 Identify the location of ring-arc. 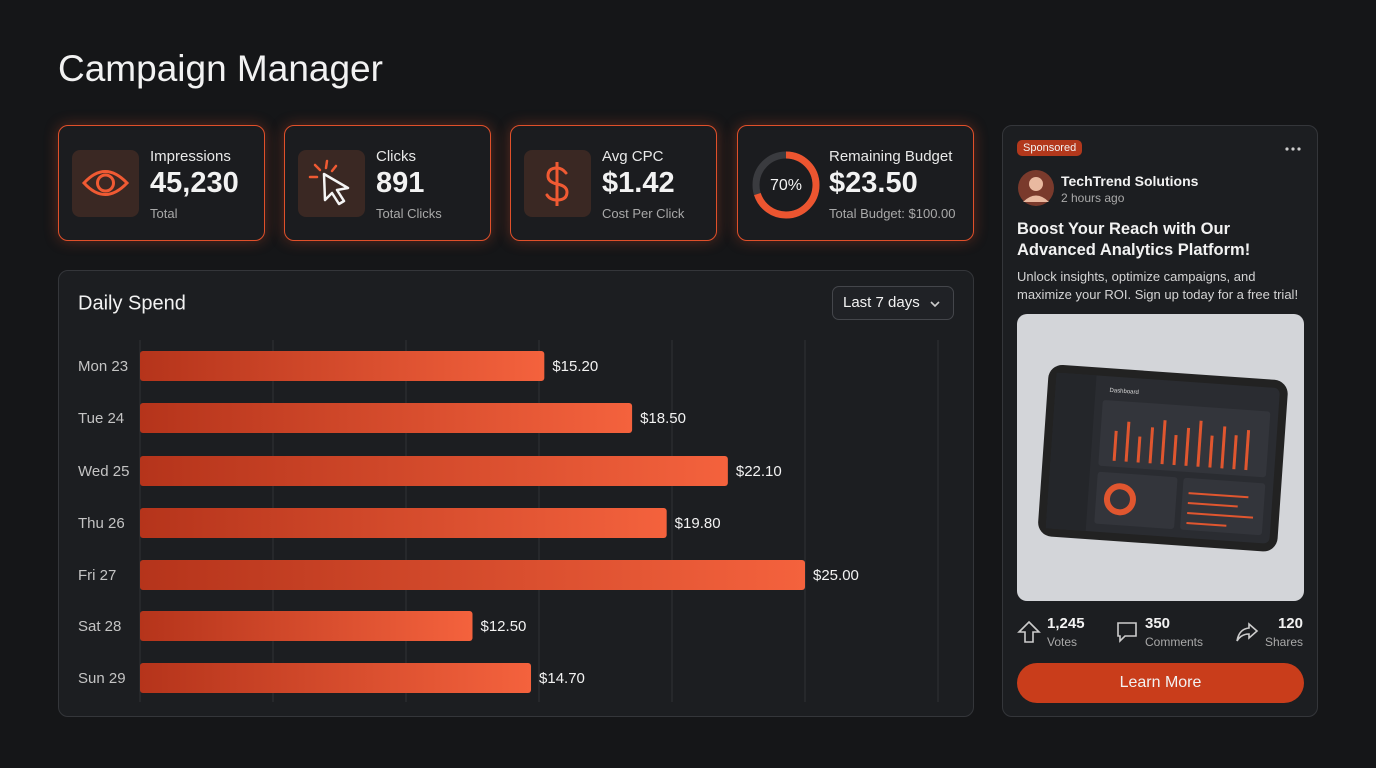
(786, 185).